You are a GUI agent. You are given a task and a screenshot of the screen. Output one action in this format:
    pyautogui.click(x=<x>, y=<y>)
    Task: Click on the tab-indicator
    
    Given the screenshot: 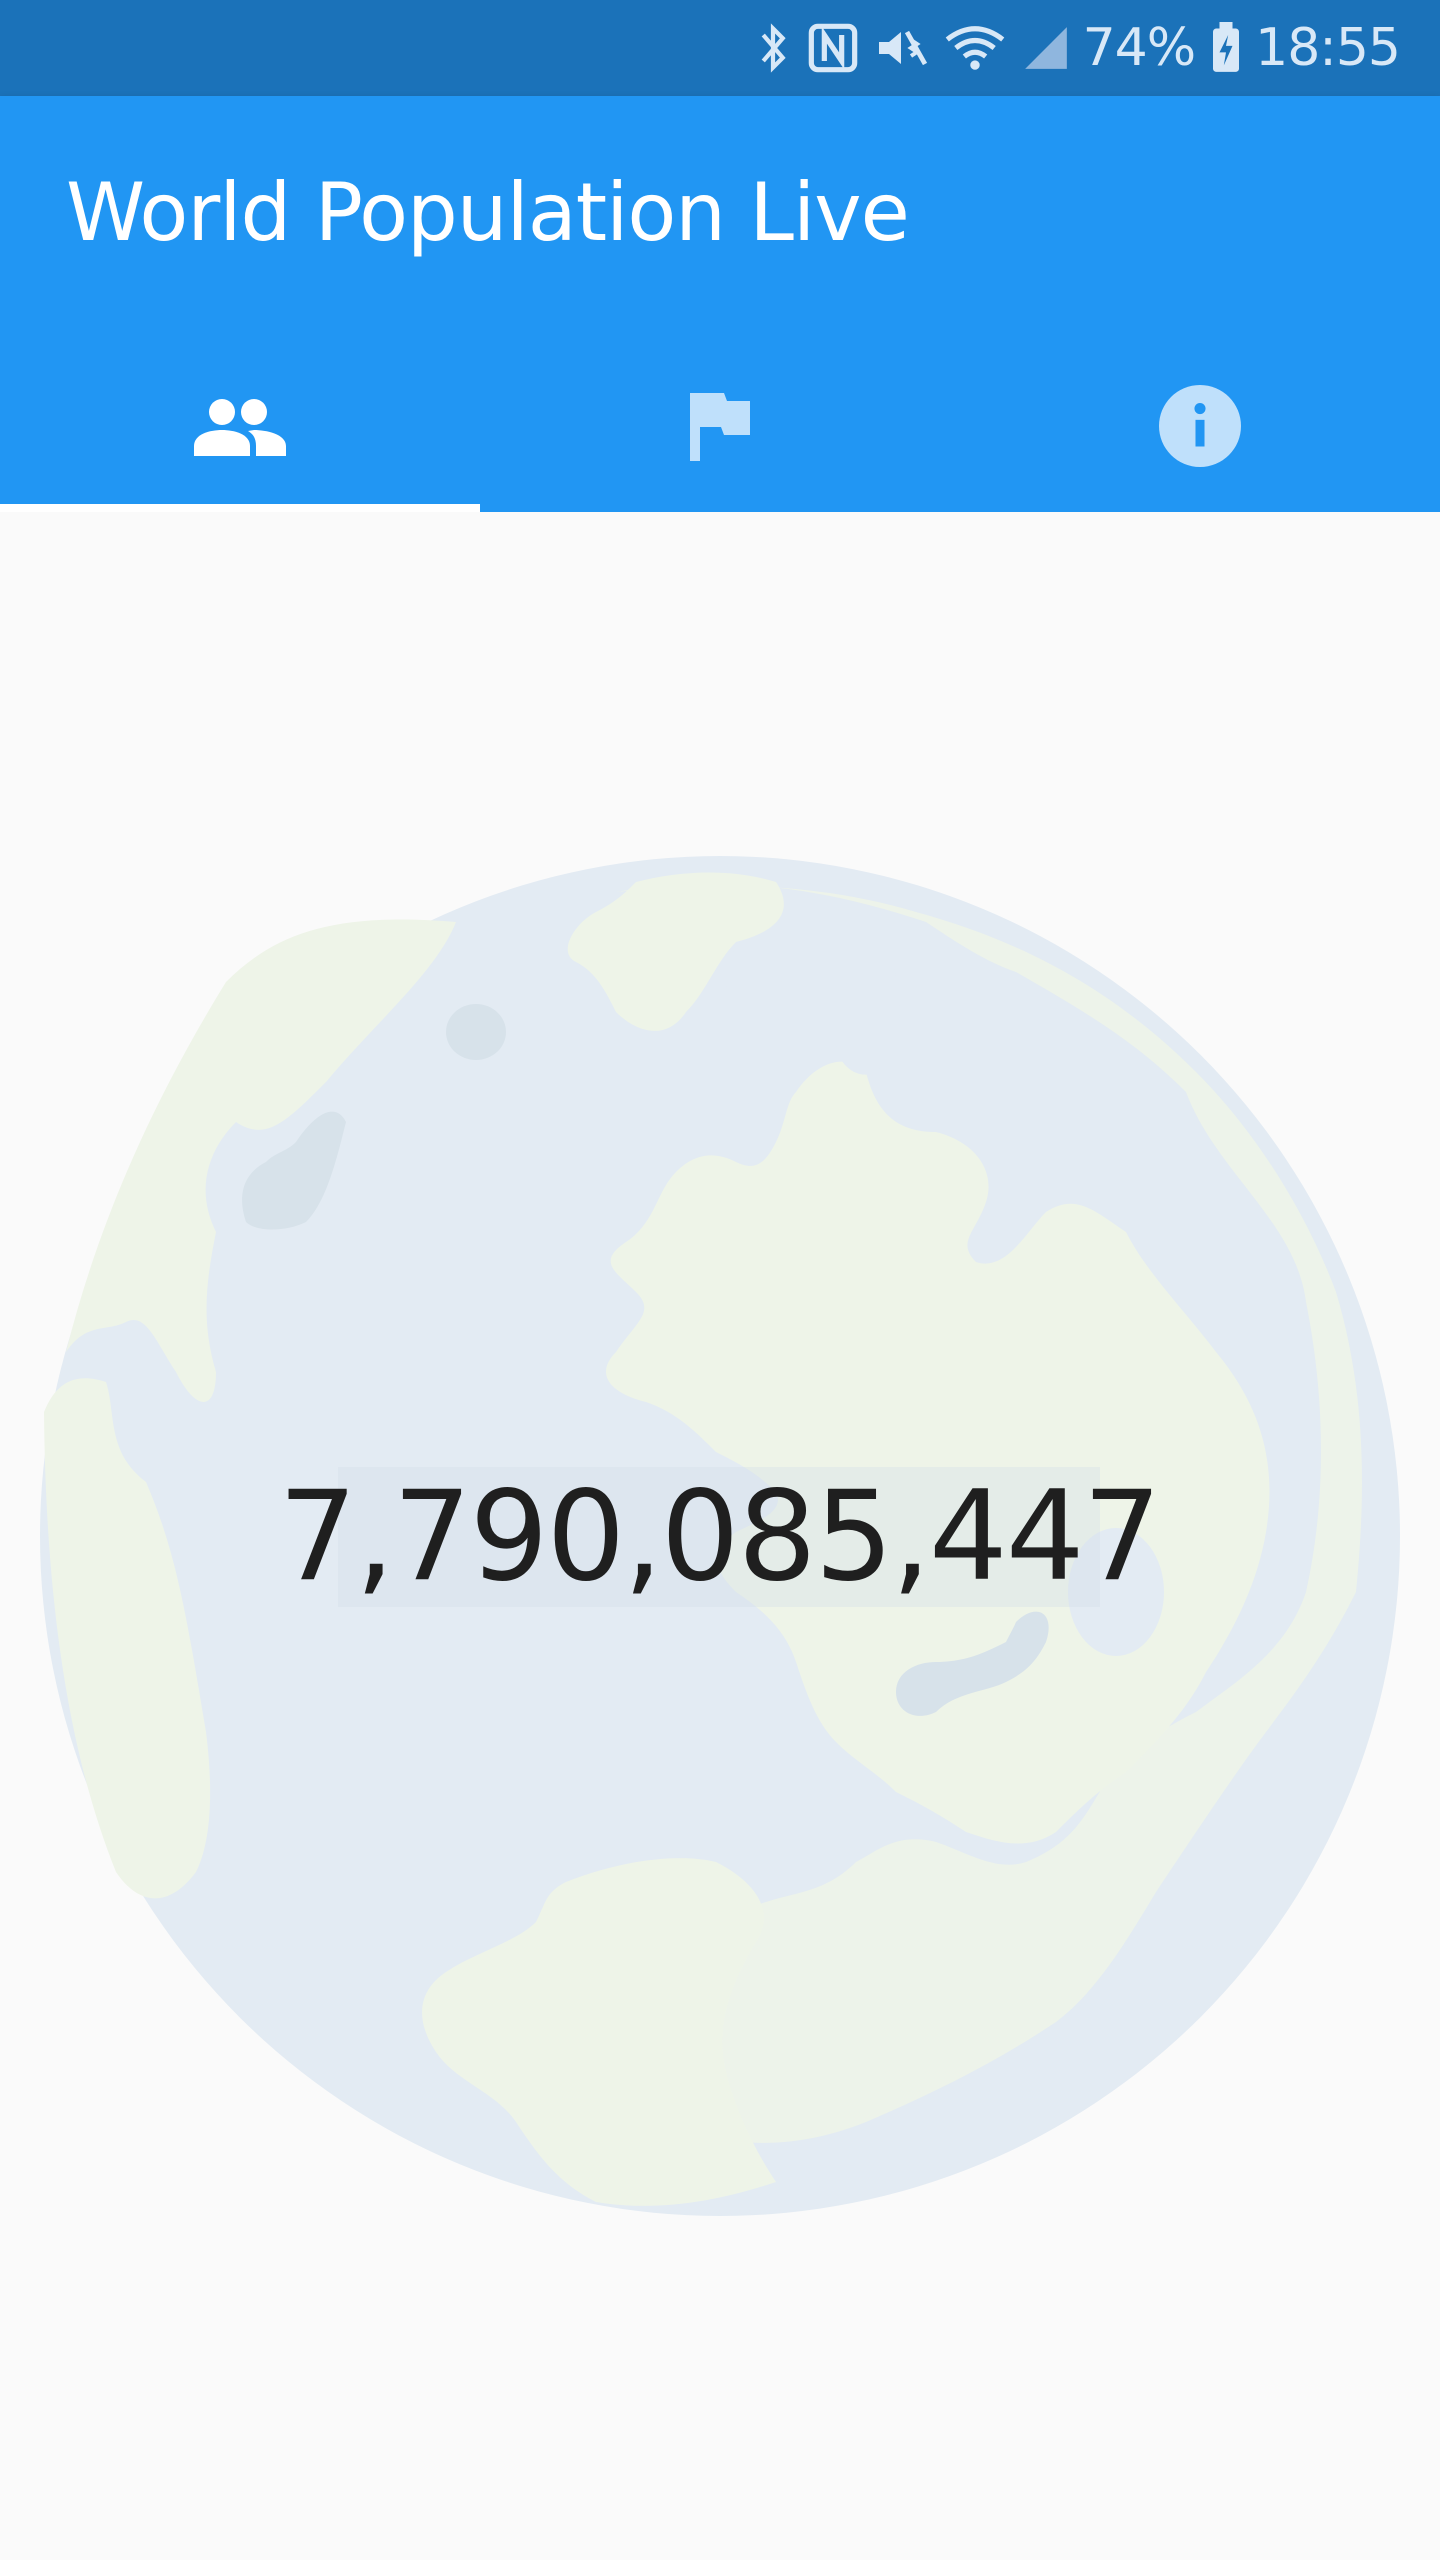 What is the action you would take?
    pyautogui.click(x=240, y=508)
    